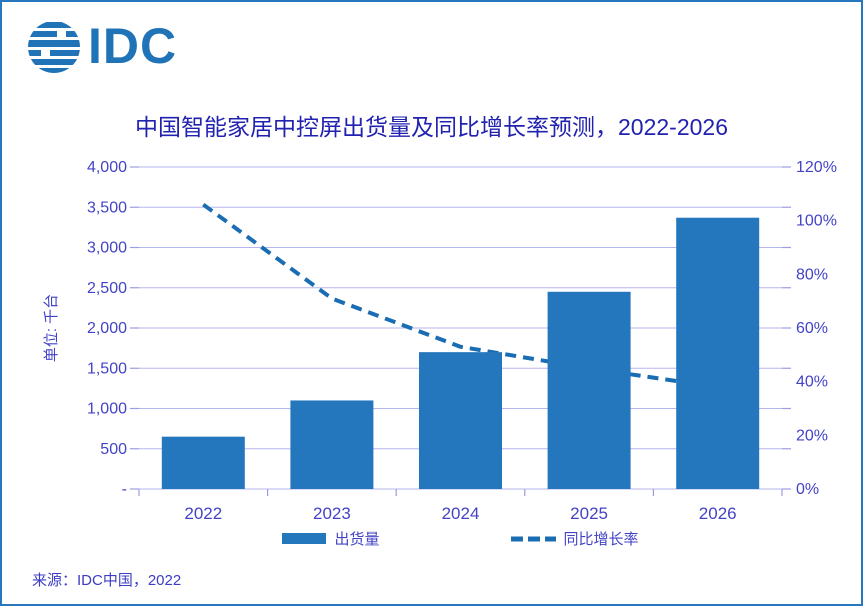  Describe the element at coordinates (107, 580) in the screenshot. I see `source-note: 来源：IDC中国，2022` at that location.